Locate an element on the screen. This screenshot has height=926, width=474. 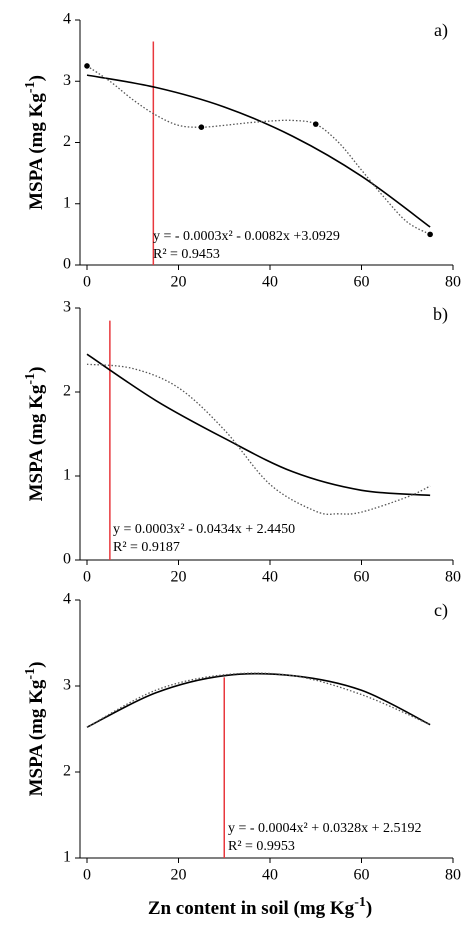
x-axis-label-part: Zn content in soil (mg Kg is located at coordinates (251, 908).